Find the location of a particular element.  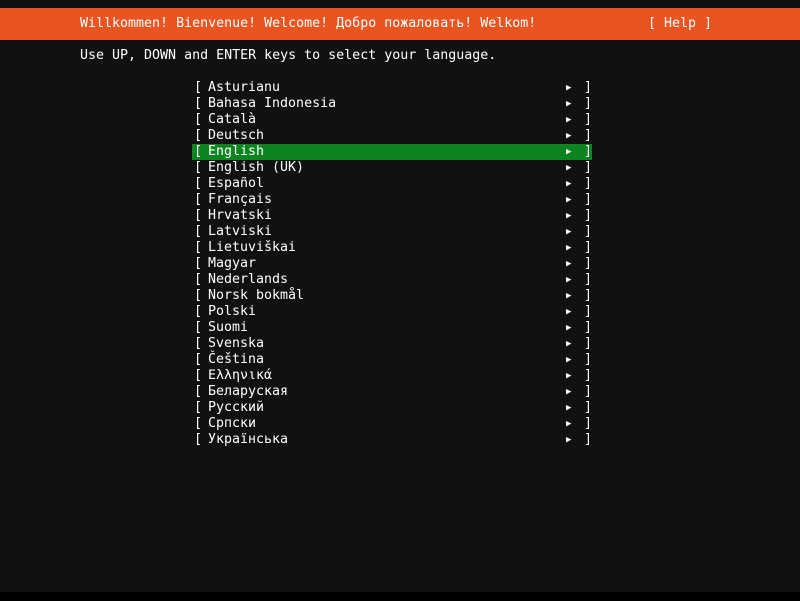

language-option: [Čeština ▶] is located at coordinates (392, 360).